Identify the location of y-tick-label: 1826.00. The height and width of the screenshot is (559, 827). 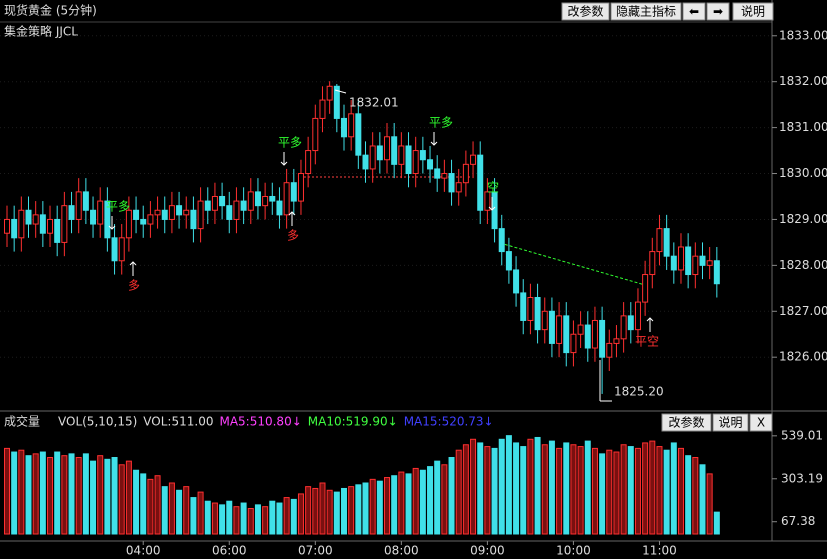
(803, 357).